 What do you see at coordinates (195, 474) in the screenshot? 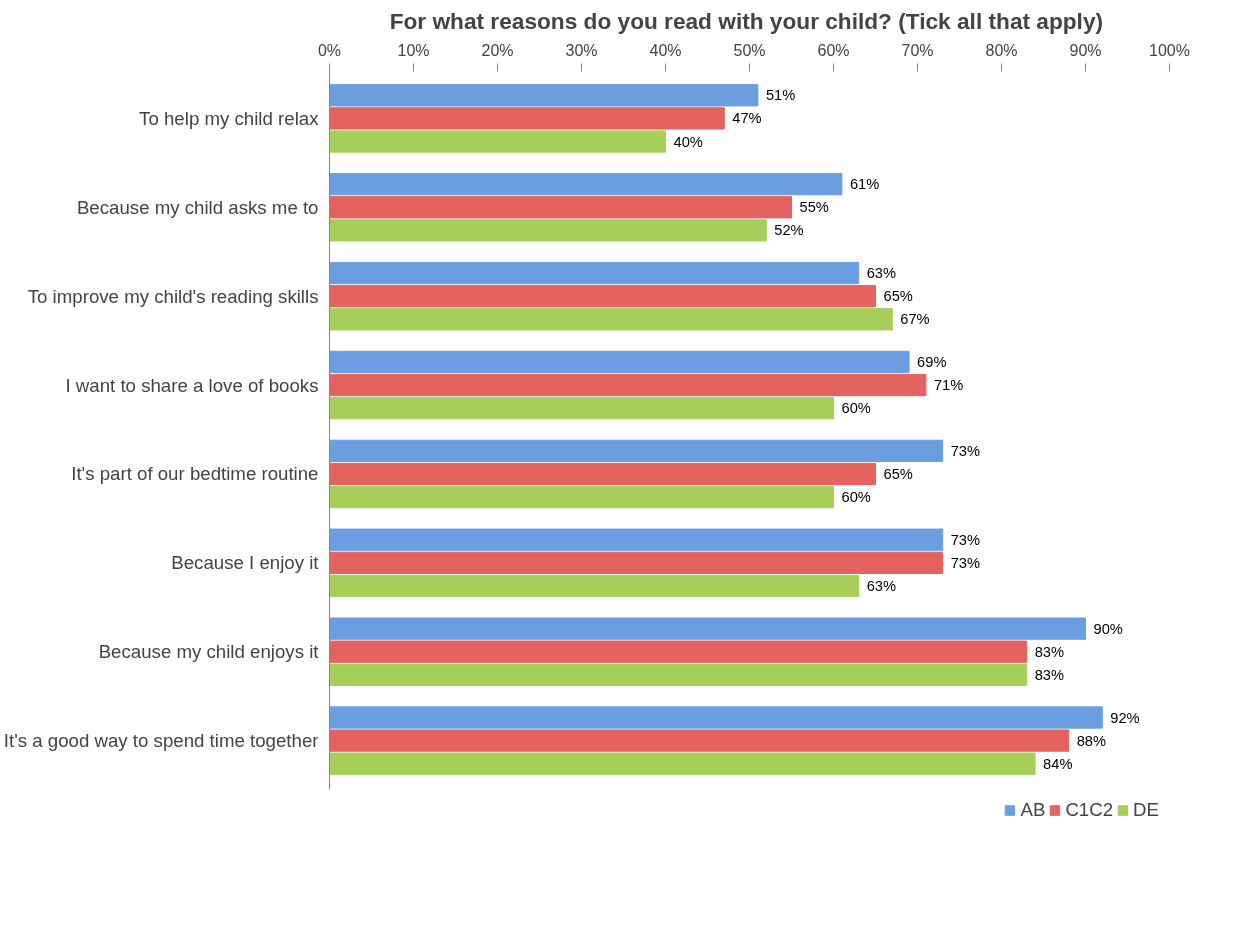
I see `y-tick-label: It's part of our bedtime routine` at bounding box center [195, 474].